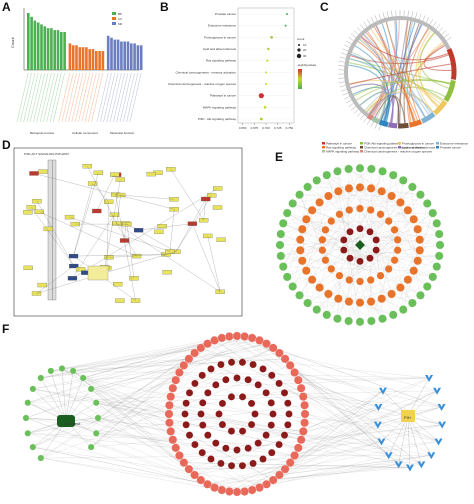 This screenshot has height=504, width=474. Describe the element at coordinates (220, 49) in the screenshot. I see `pathway-label-3: Lipid and atherosclerosis` at that location.